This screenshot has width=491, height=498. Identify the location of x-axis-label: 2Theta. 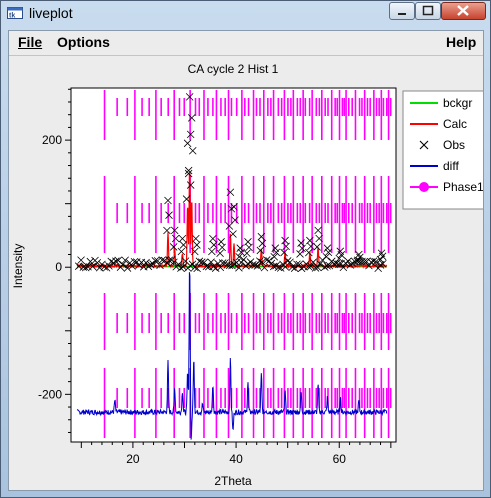
(233, 481).